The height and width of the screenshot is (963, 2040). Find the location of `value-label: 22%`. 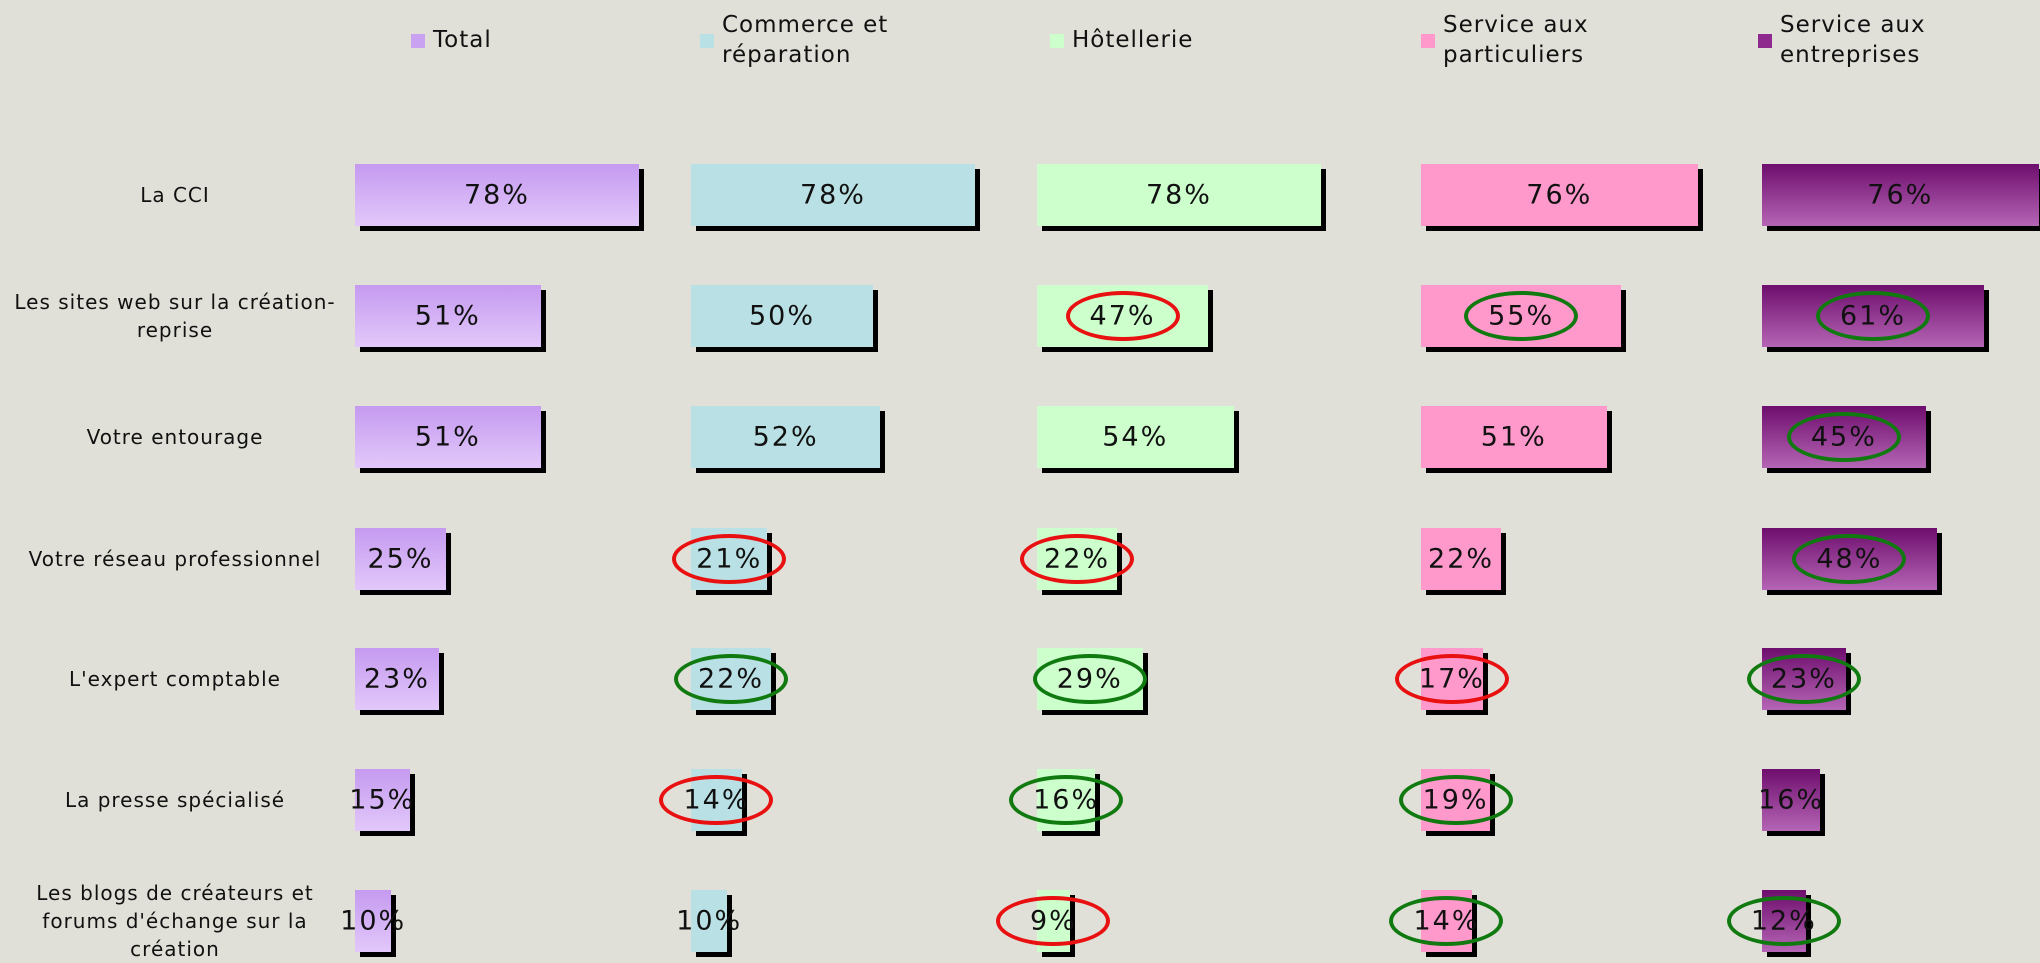

value-label: 22% is located at coordinates (1461, 559).